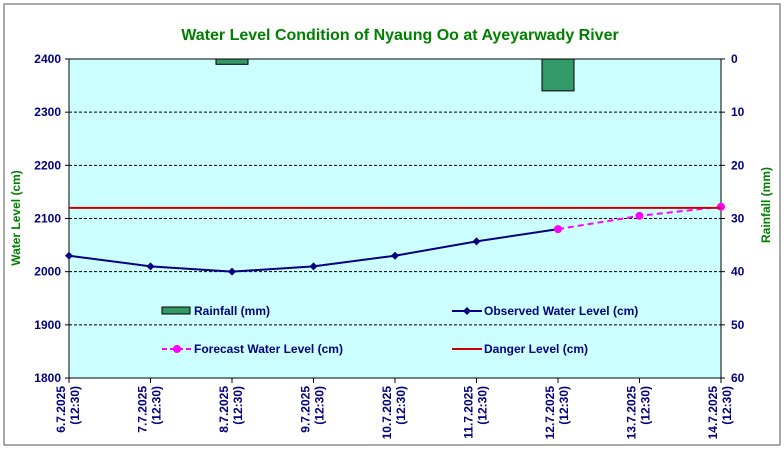 This screenshot has height=454, width=784. Describe the element at coordinates (713, 413) in the screenshot. I see `x-tick-date: 14.7.2025` at that location.